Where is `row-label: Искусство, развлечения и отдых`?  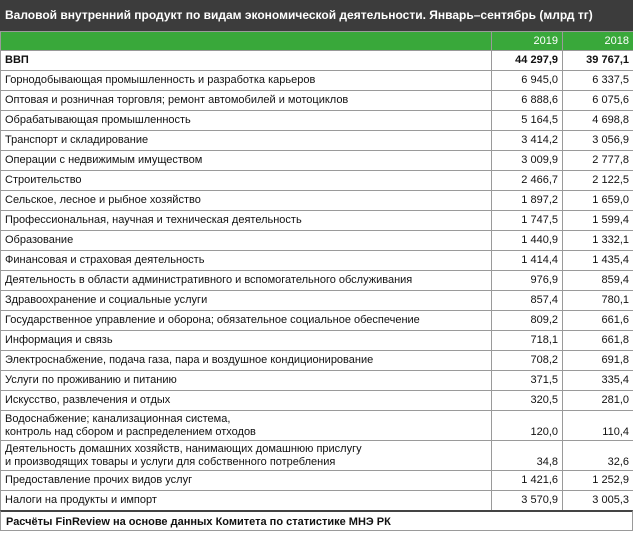
row-label: Искусство, развлечения и отдых is located at coordinates (246, 400).